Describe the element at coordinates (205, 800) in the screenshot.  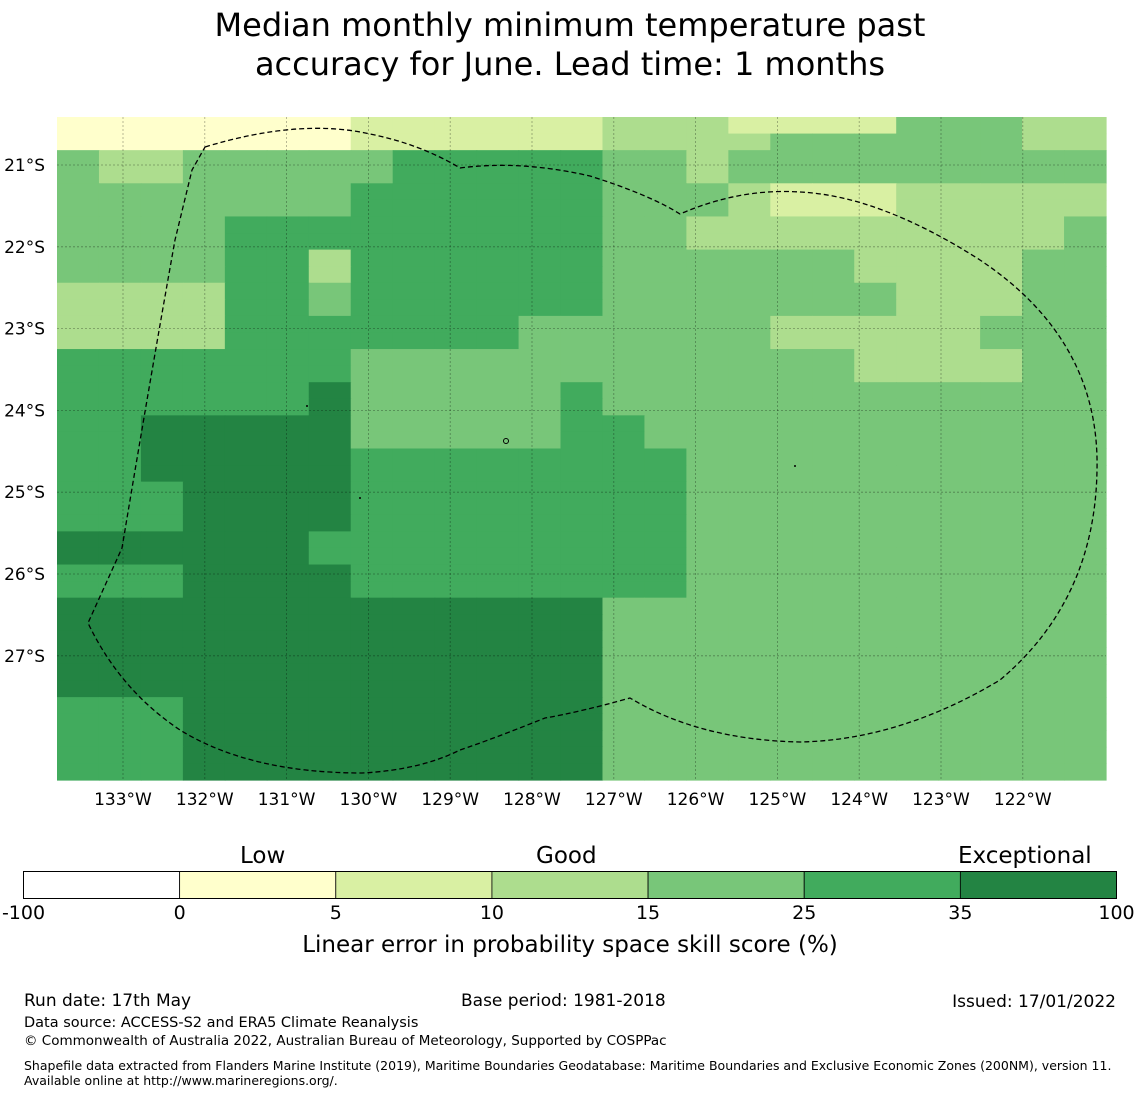
I see `longitude-label: 132°W` at that location.